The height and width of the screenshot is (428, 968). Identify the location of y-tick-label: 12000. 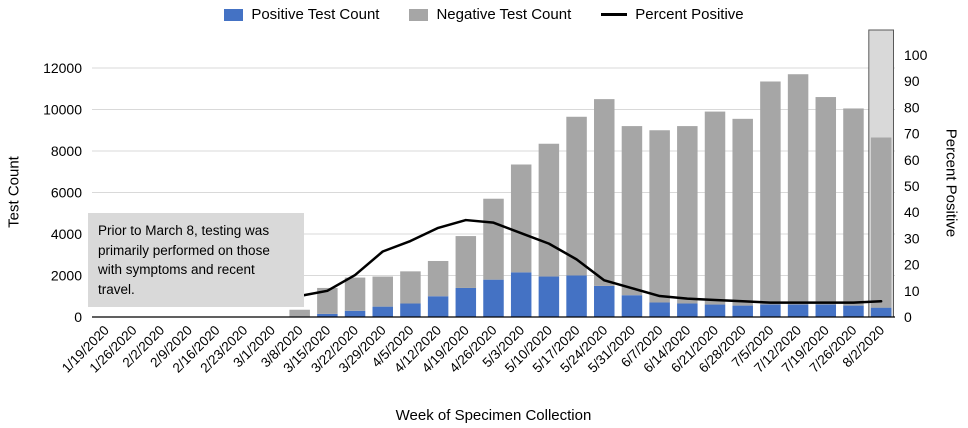
(62, 68).